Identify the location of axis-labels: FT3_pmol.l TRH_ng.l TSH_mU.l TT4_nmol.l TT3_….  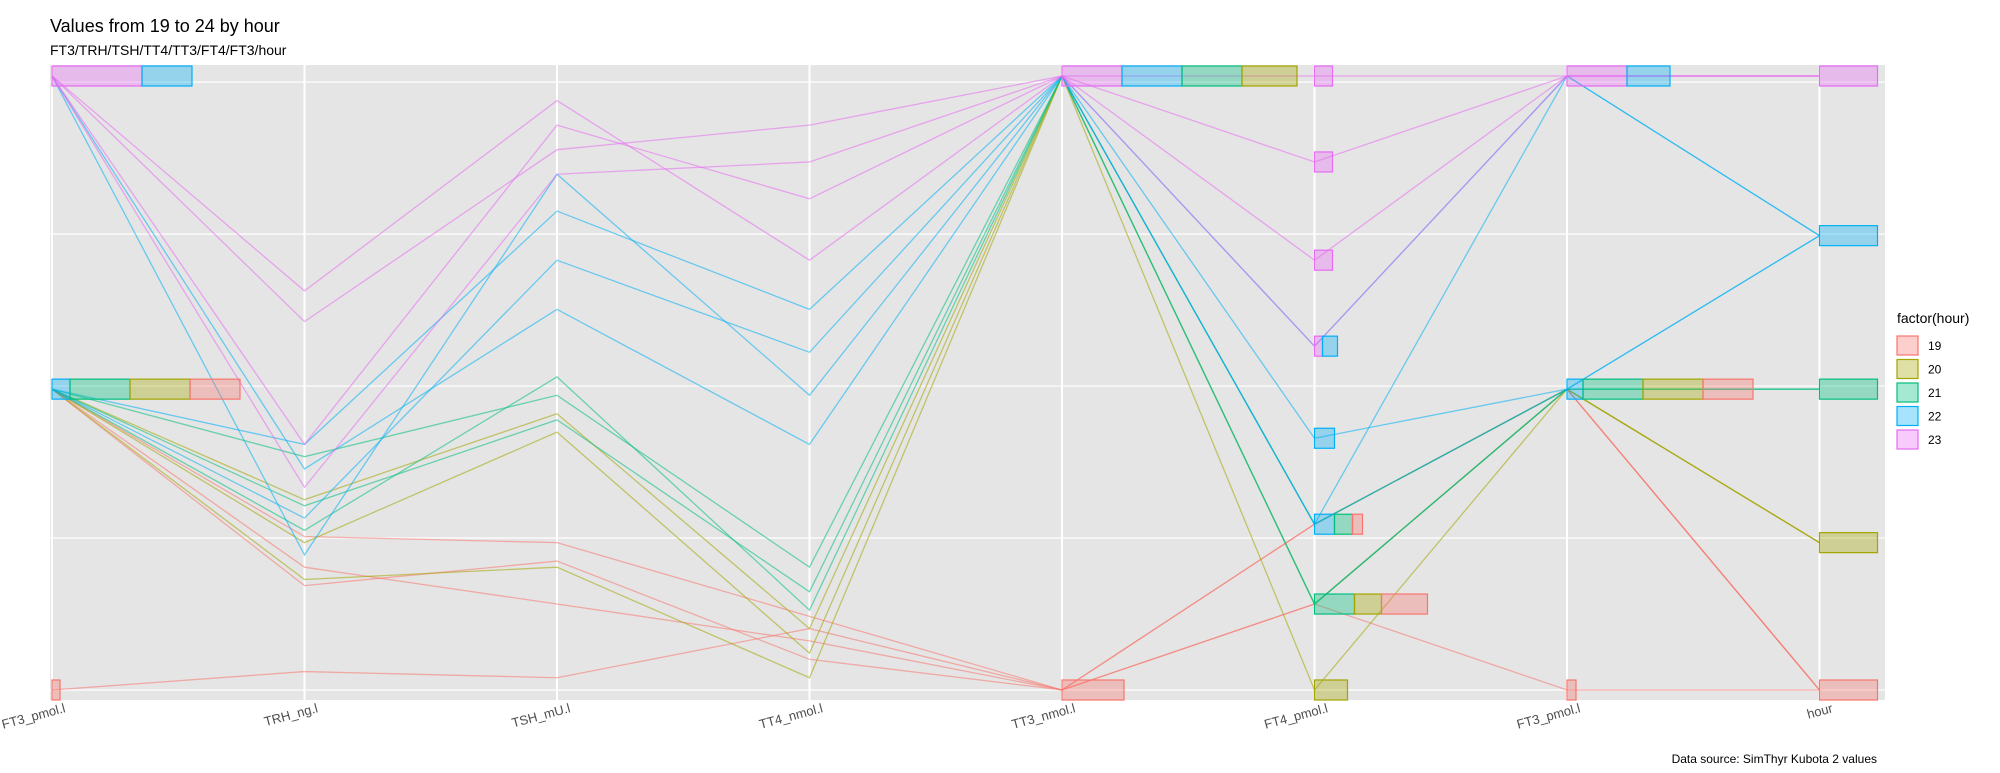
(917, 715).